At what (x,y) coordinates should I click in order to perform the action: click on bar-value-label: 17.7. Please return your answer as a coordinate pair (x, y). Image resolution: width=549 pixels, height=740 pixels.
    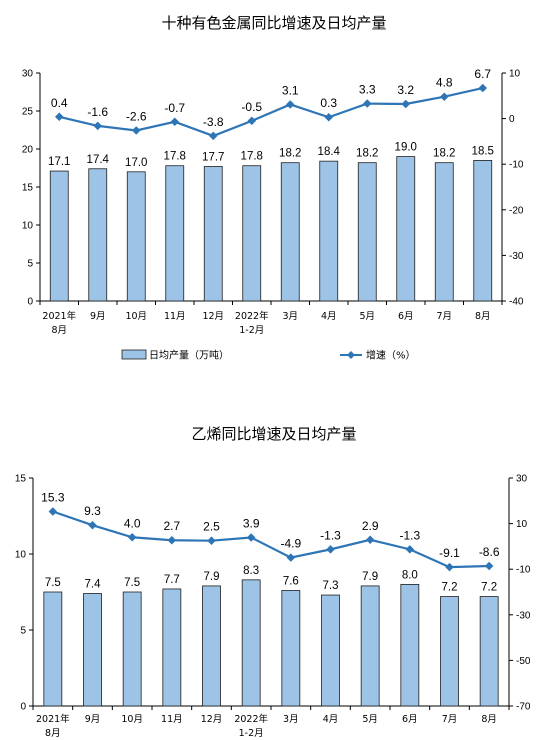
    Looking at the image, I should click on (213, 157).